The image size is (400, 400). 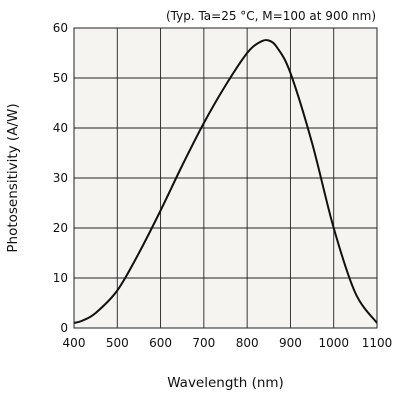 I want to click on x-tick-label: 400, so click(x=74, y=343).